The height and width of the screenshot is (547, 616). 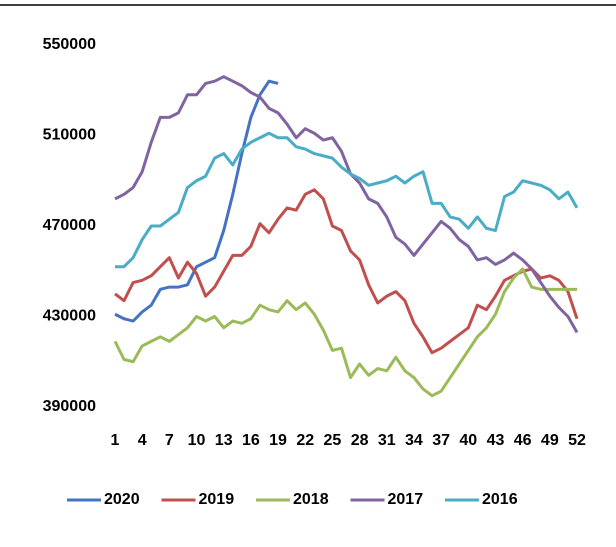 I want to click on x-tick-label: 4, so click(x=142, y=440).